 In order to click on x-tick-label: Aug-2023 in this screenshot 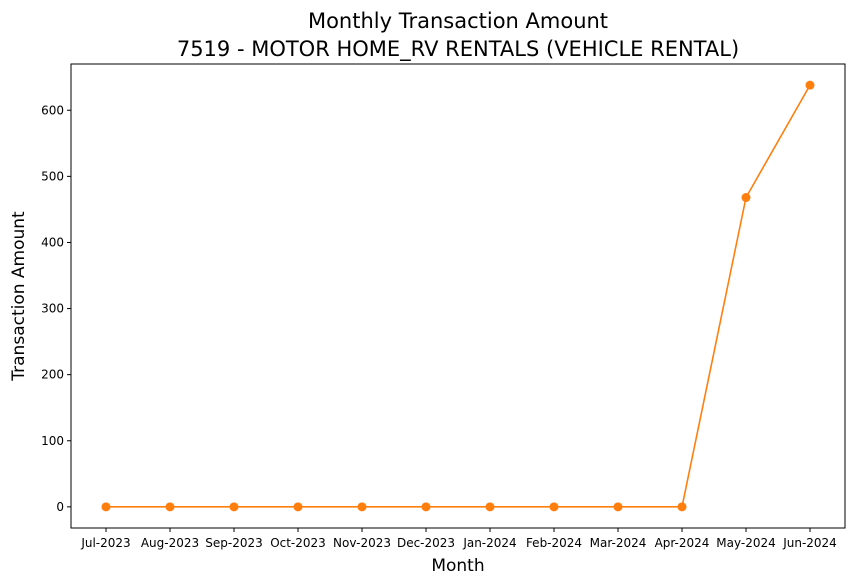, I will do `click(170, 543)`.